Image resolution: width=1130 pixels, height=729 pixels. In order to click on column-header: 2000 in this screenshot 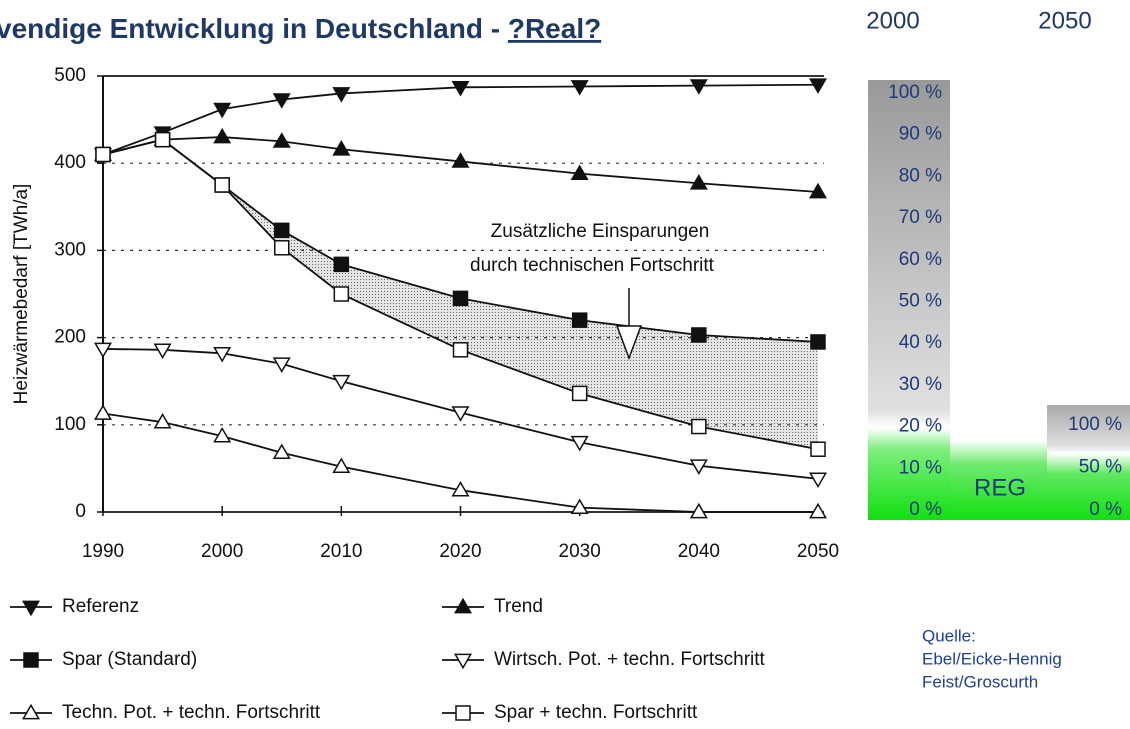, I will do `click(892, 20)`.